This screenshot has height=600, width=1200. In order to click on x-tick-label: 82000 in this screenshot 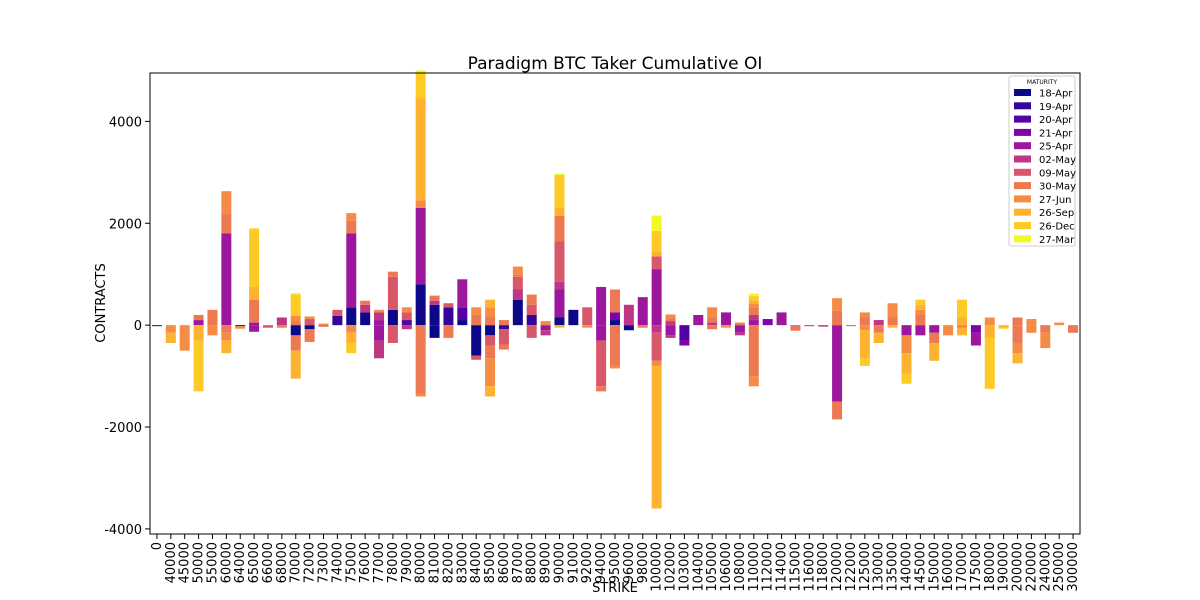, I will do `click(448, 562)`.